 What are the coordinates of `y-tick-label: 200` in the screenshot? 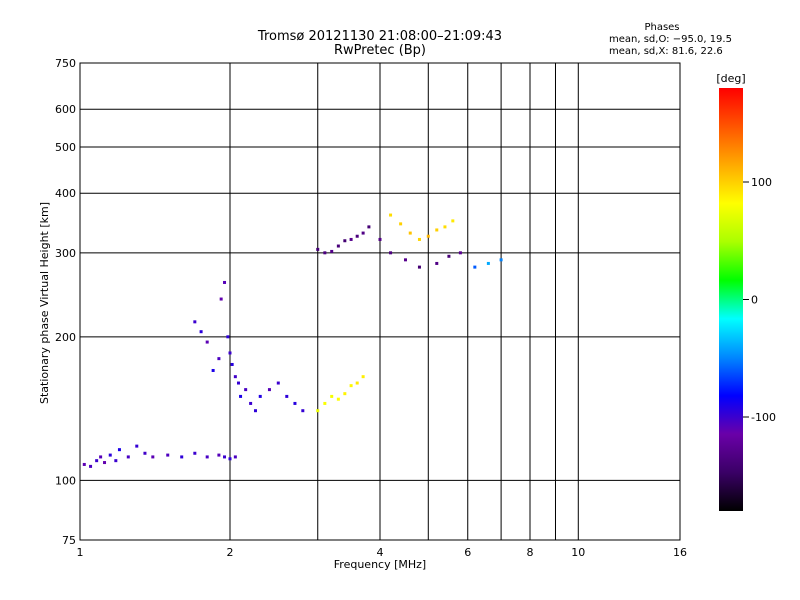 It's located at (65, 337).